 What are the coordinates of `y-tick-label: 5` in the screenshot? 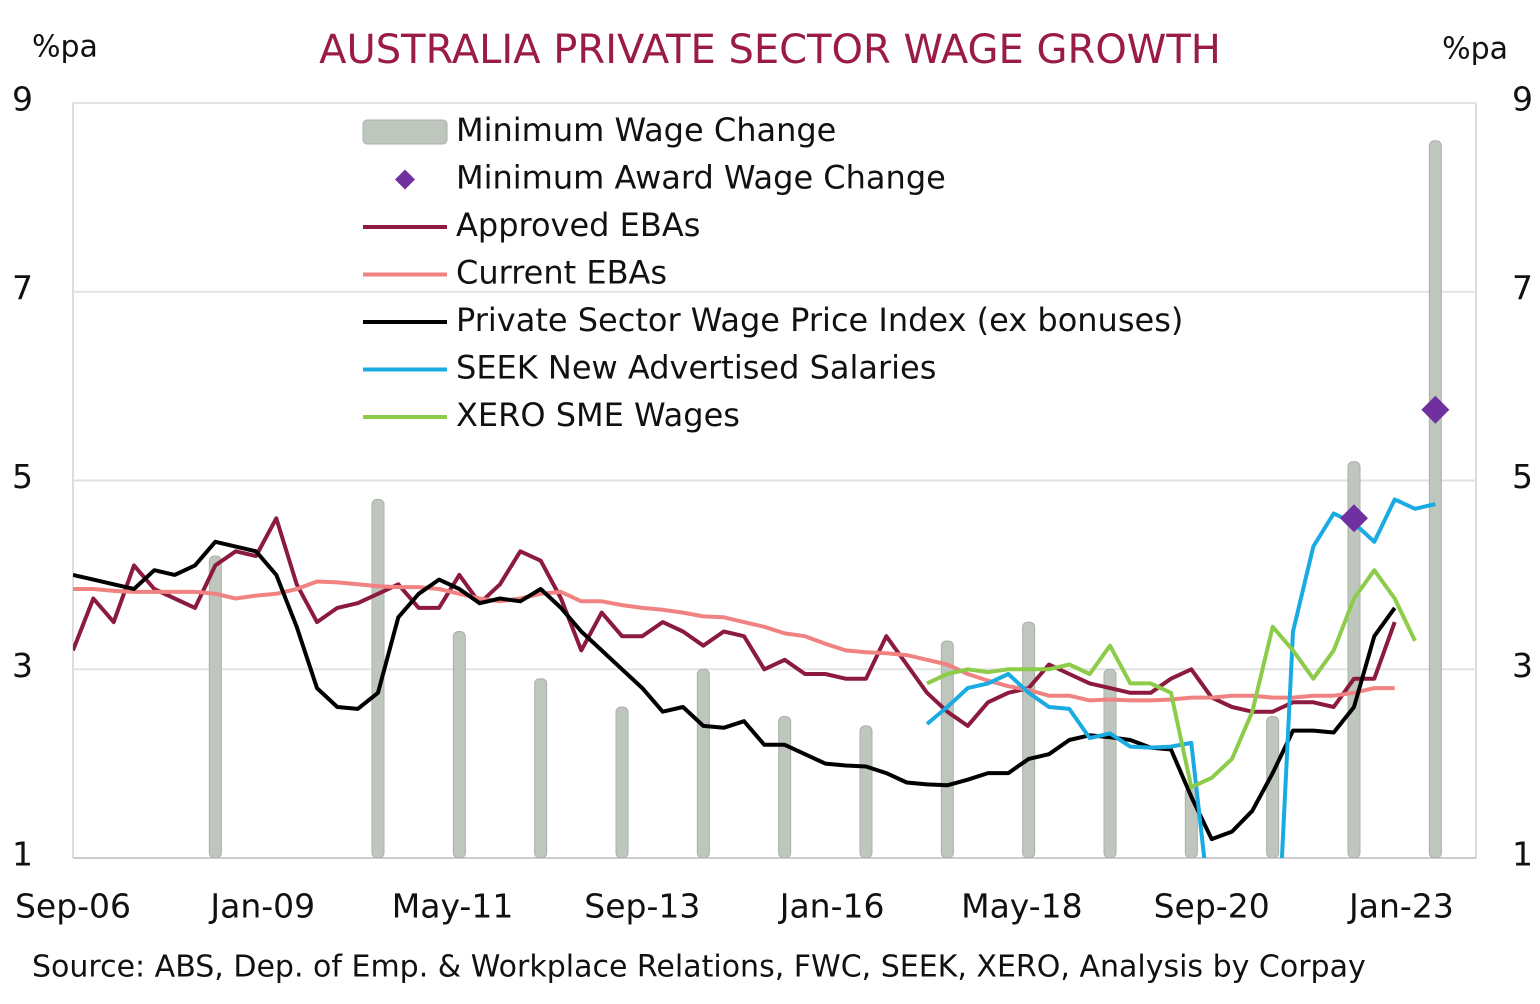 It's located at (22, 476).